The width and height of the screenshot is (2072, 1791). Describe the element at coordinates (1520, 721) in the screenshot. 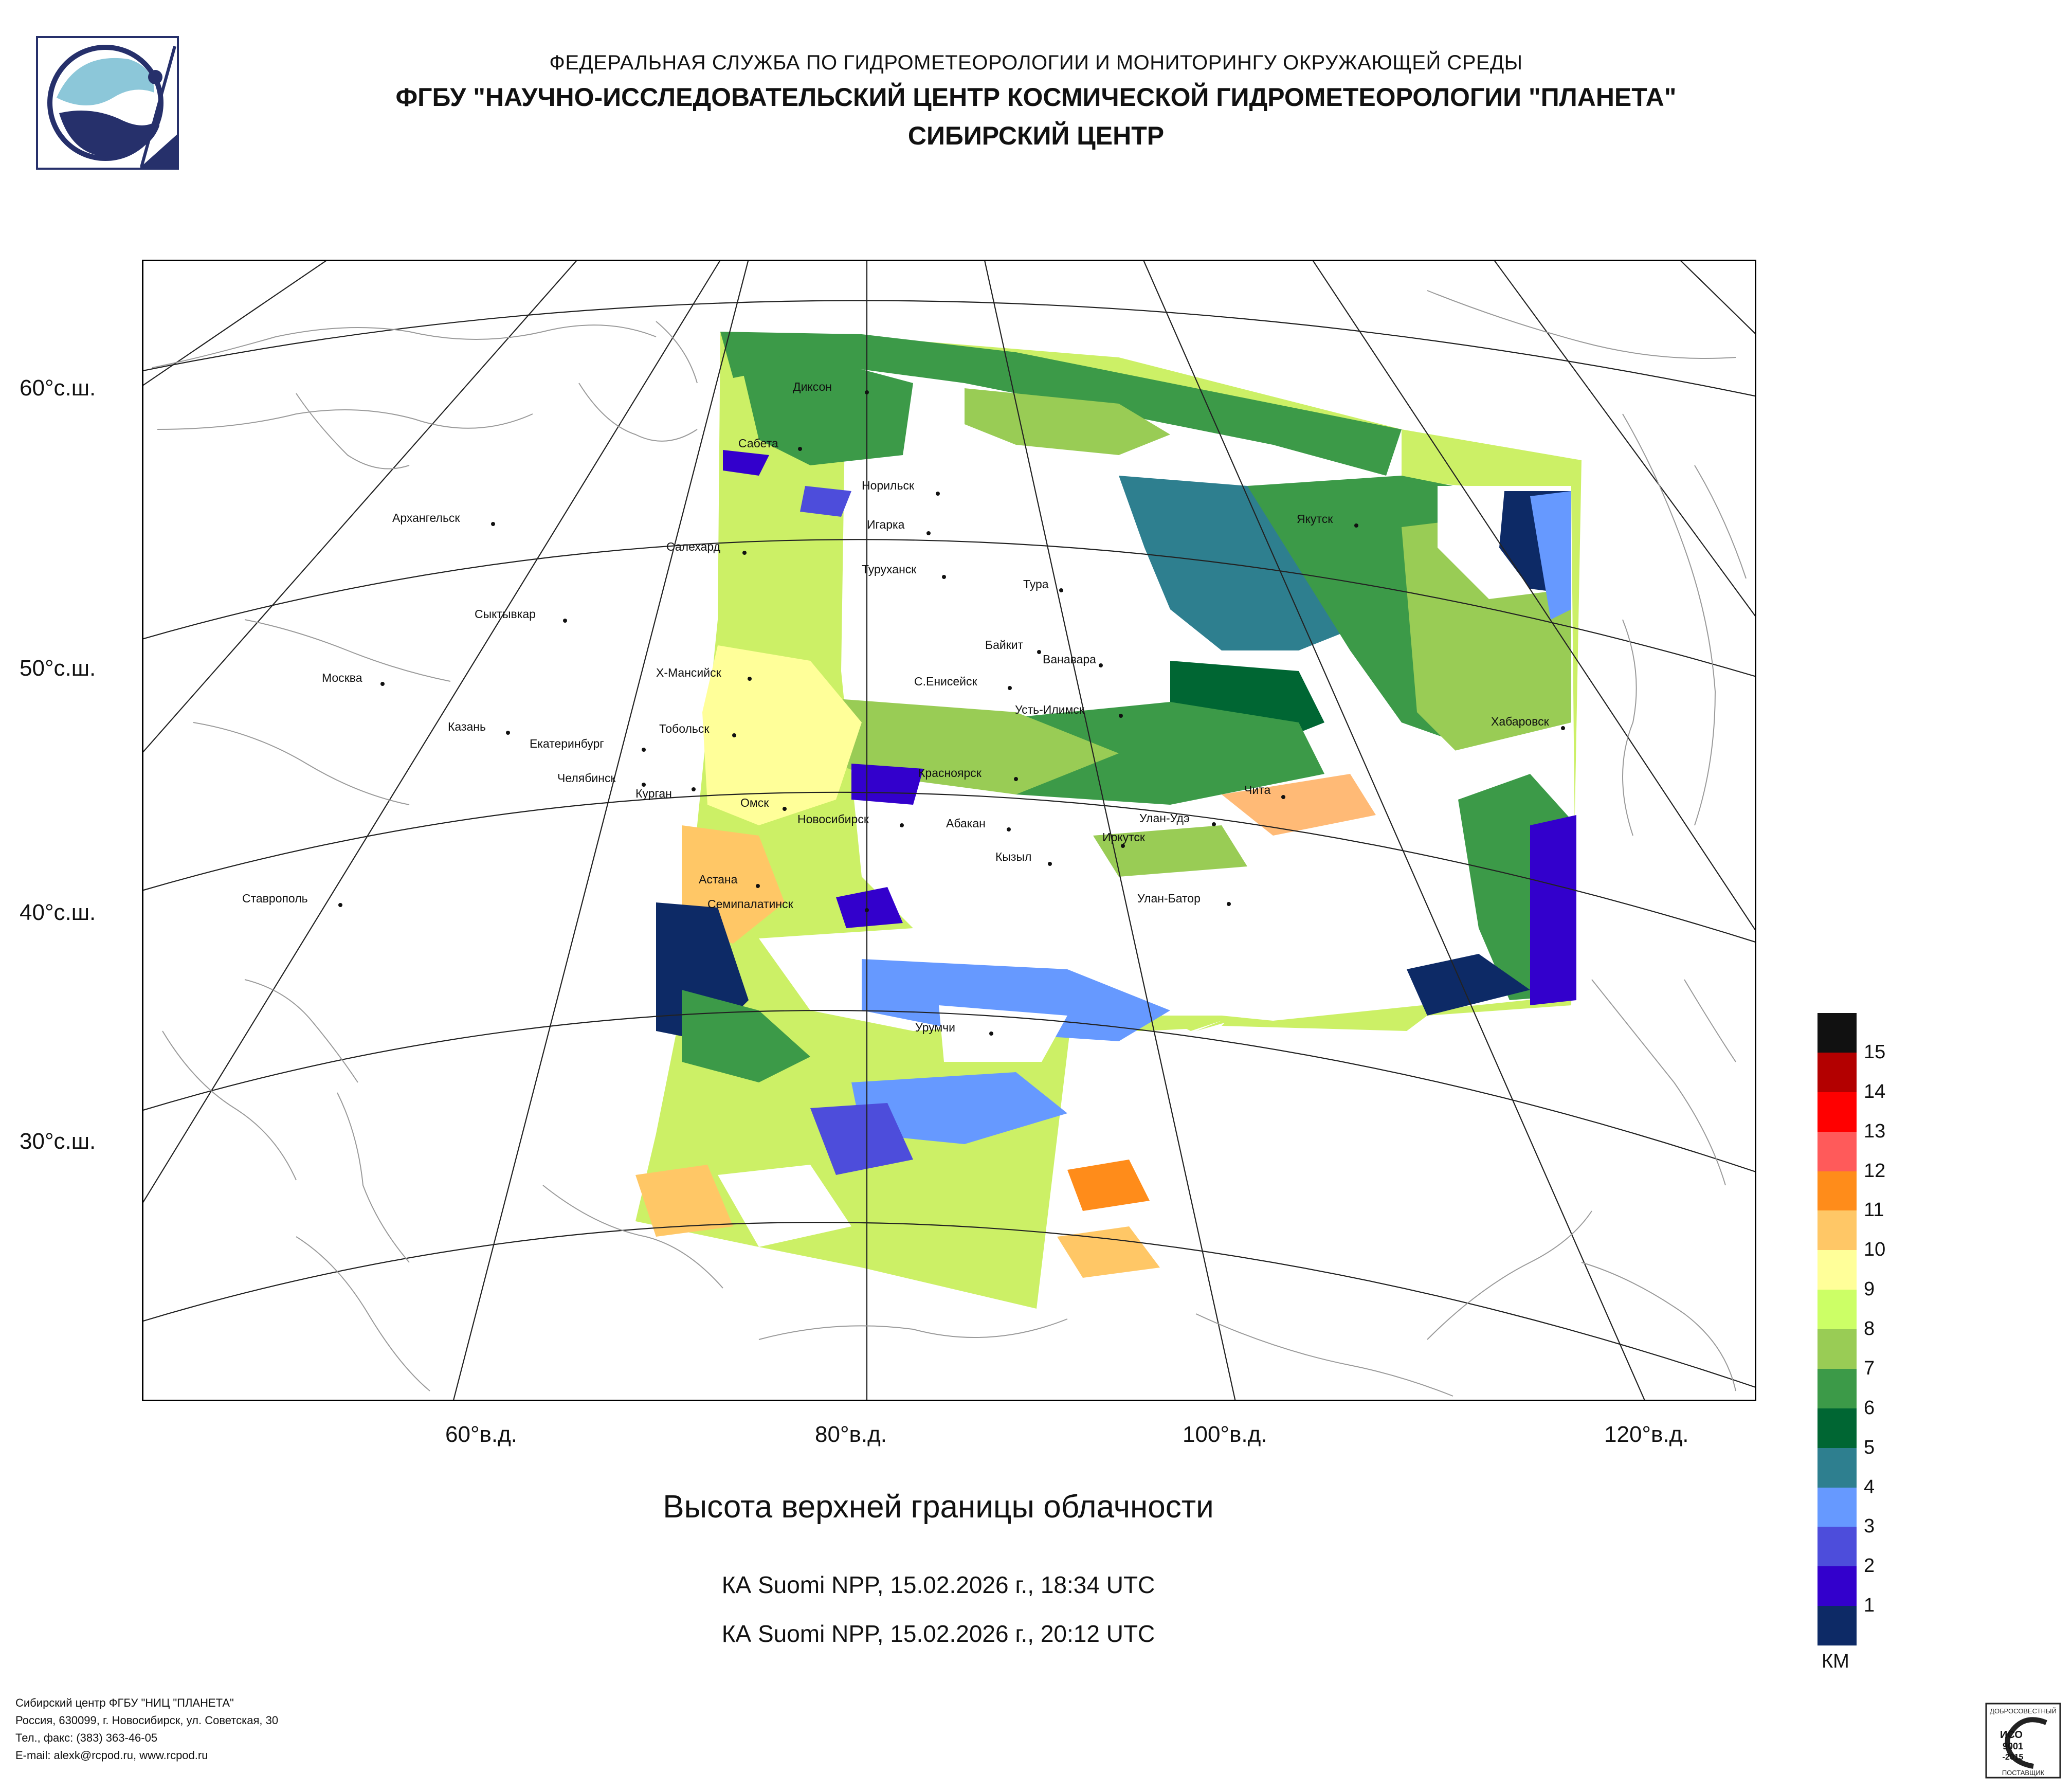

I see `city-label: Хабаровск` at that location.